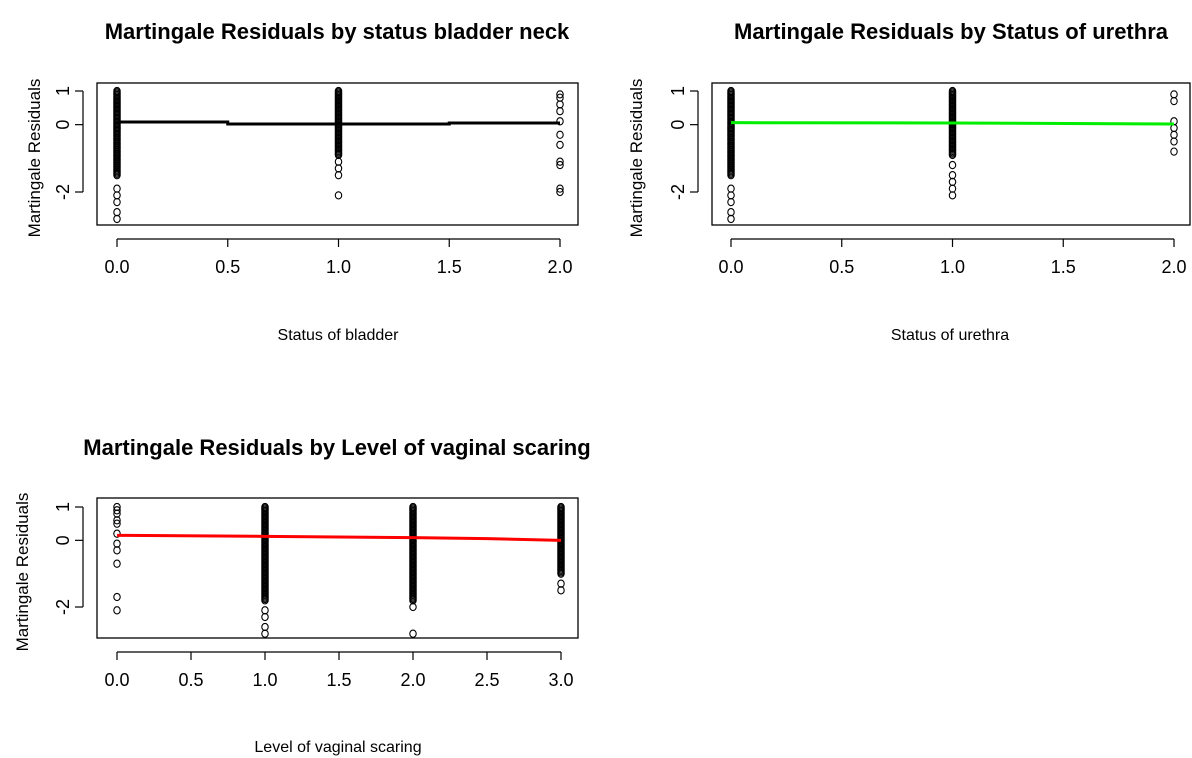 The width and height of the screenshot is (1192, 758). What do you see at coordinates (337, 747) in the screenshot?
I see `x-axis-label: Level of vaginal scaring` at bounding box center [337, 747].